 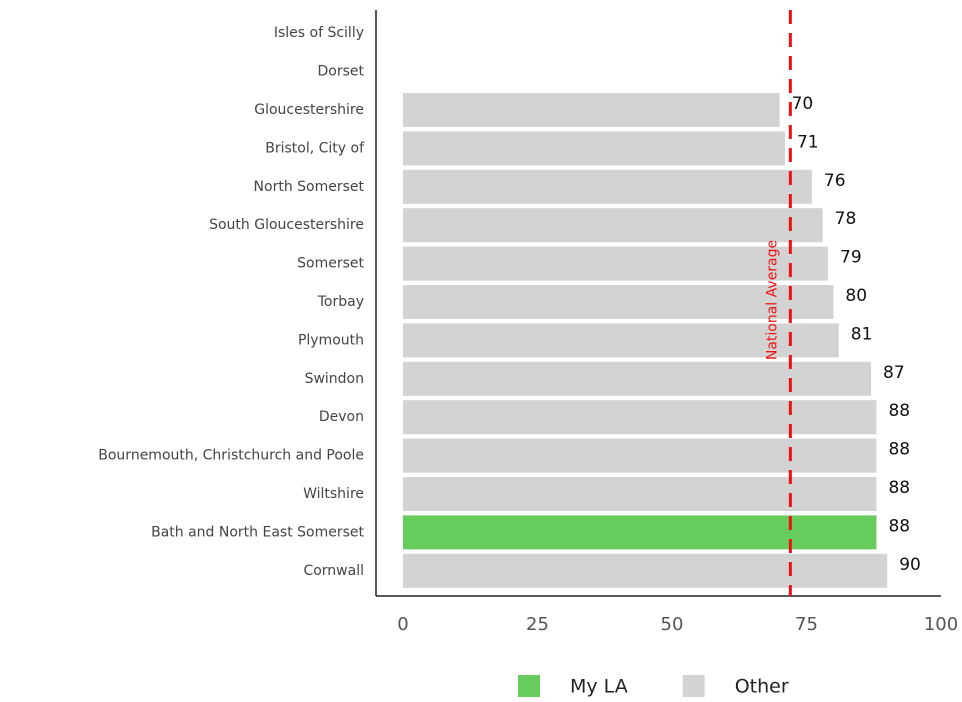 What do you see at coordinates (772, 300) in the screenshot?
I see `reference-label: National Average` at bounding box center [772, 300].